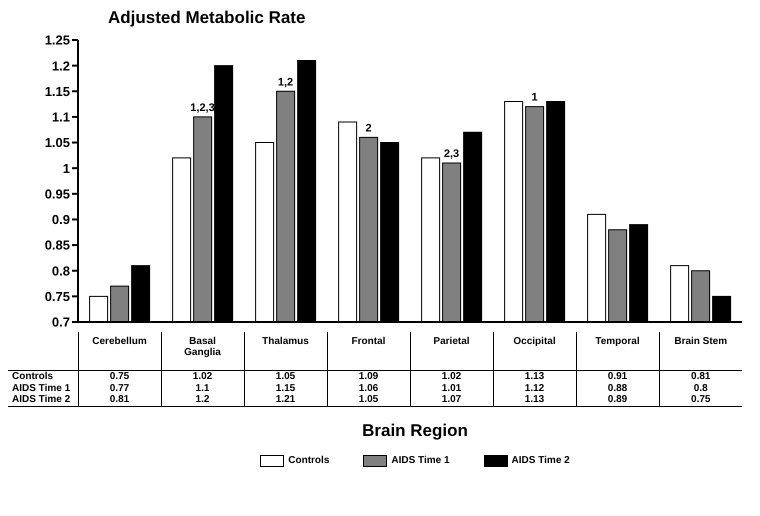 This screenshot has width=760, height=516. What do you see at coordinates (61, 66) in the screenshot?
I see `y-tick-label: 1.2` at bounding box center [61, 66].